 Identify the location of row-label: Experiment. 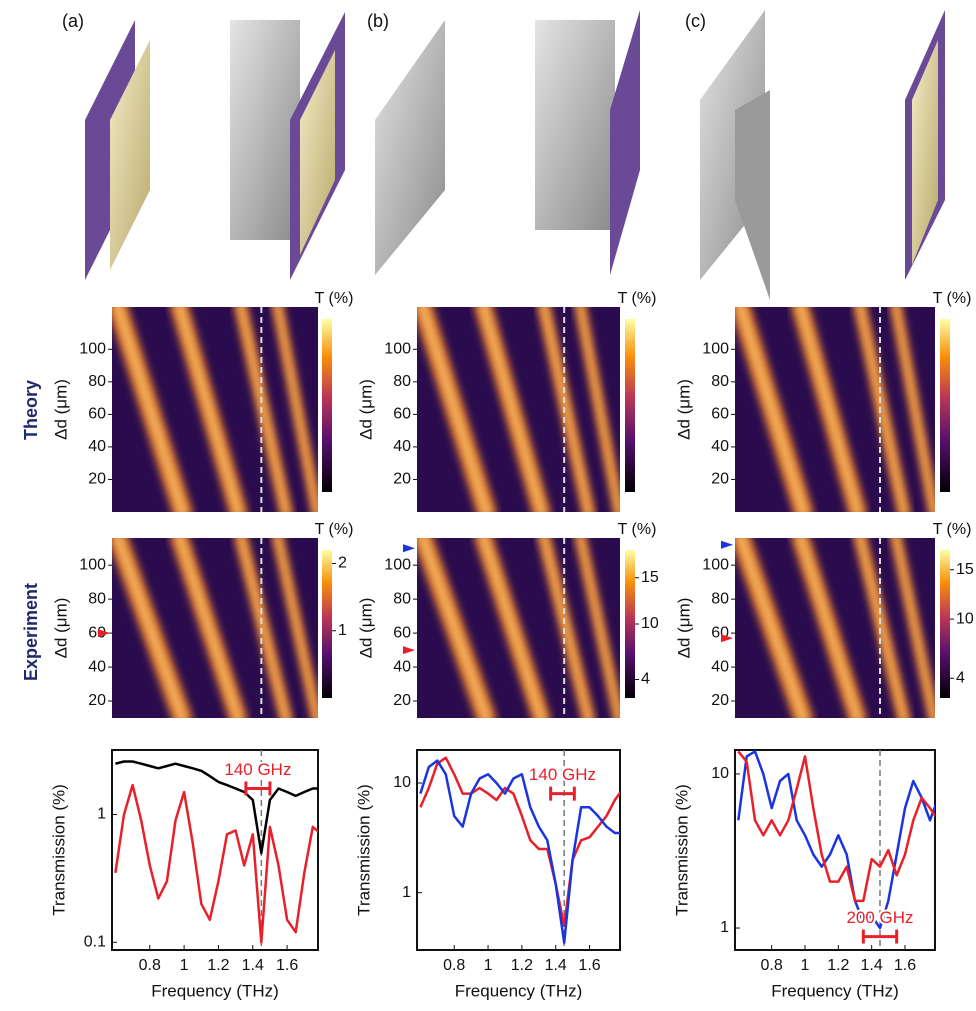
(31, 632).